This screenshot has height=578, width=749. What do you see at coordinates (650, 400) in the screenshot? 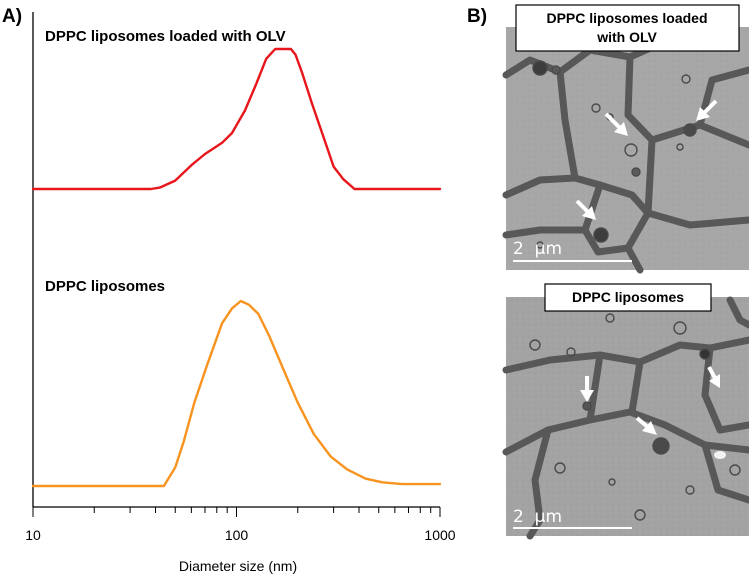
I see `micrograph-empty-arrows` at bounding box center [650, 400].